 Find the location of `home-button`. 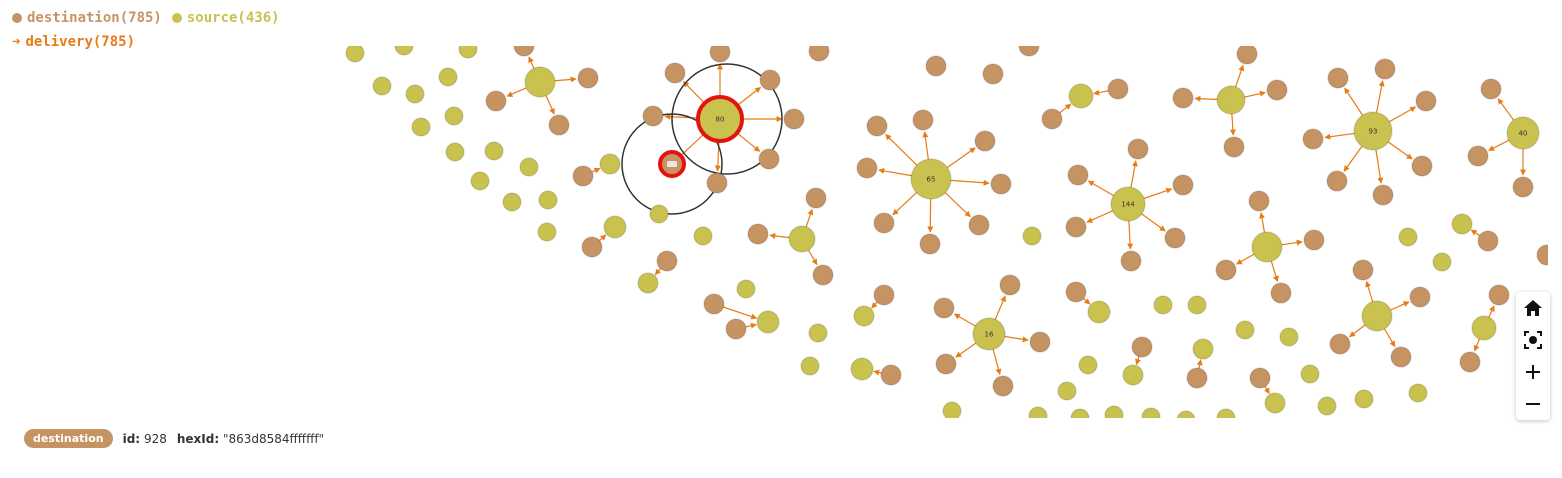

home-button is located at coordinates (1533, 308).